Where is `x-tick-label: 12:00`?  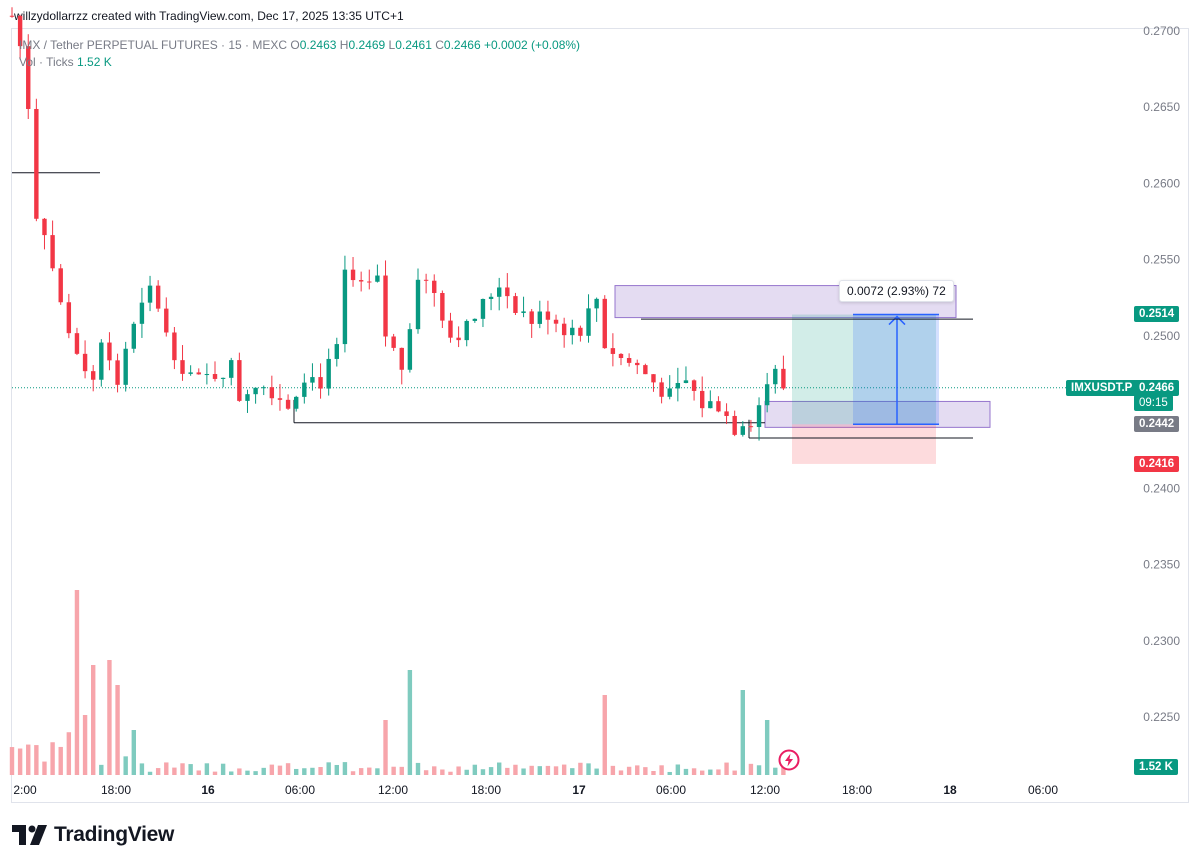 x-tick-label: 12:00 is located at coordinates (765, 790).